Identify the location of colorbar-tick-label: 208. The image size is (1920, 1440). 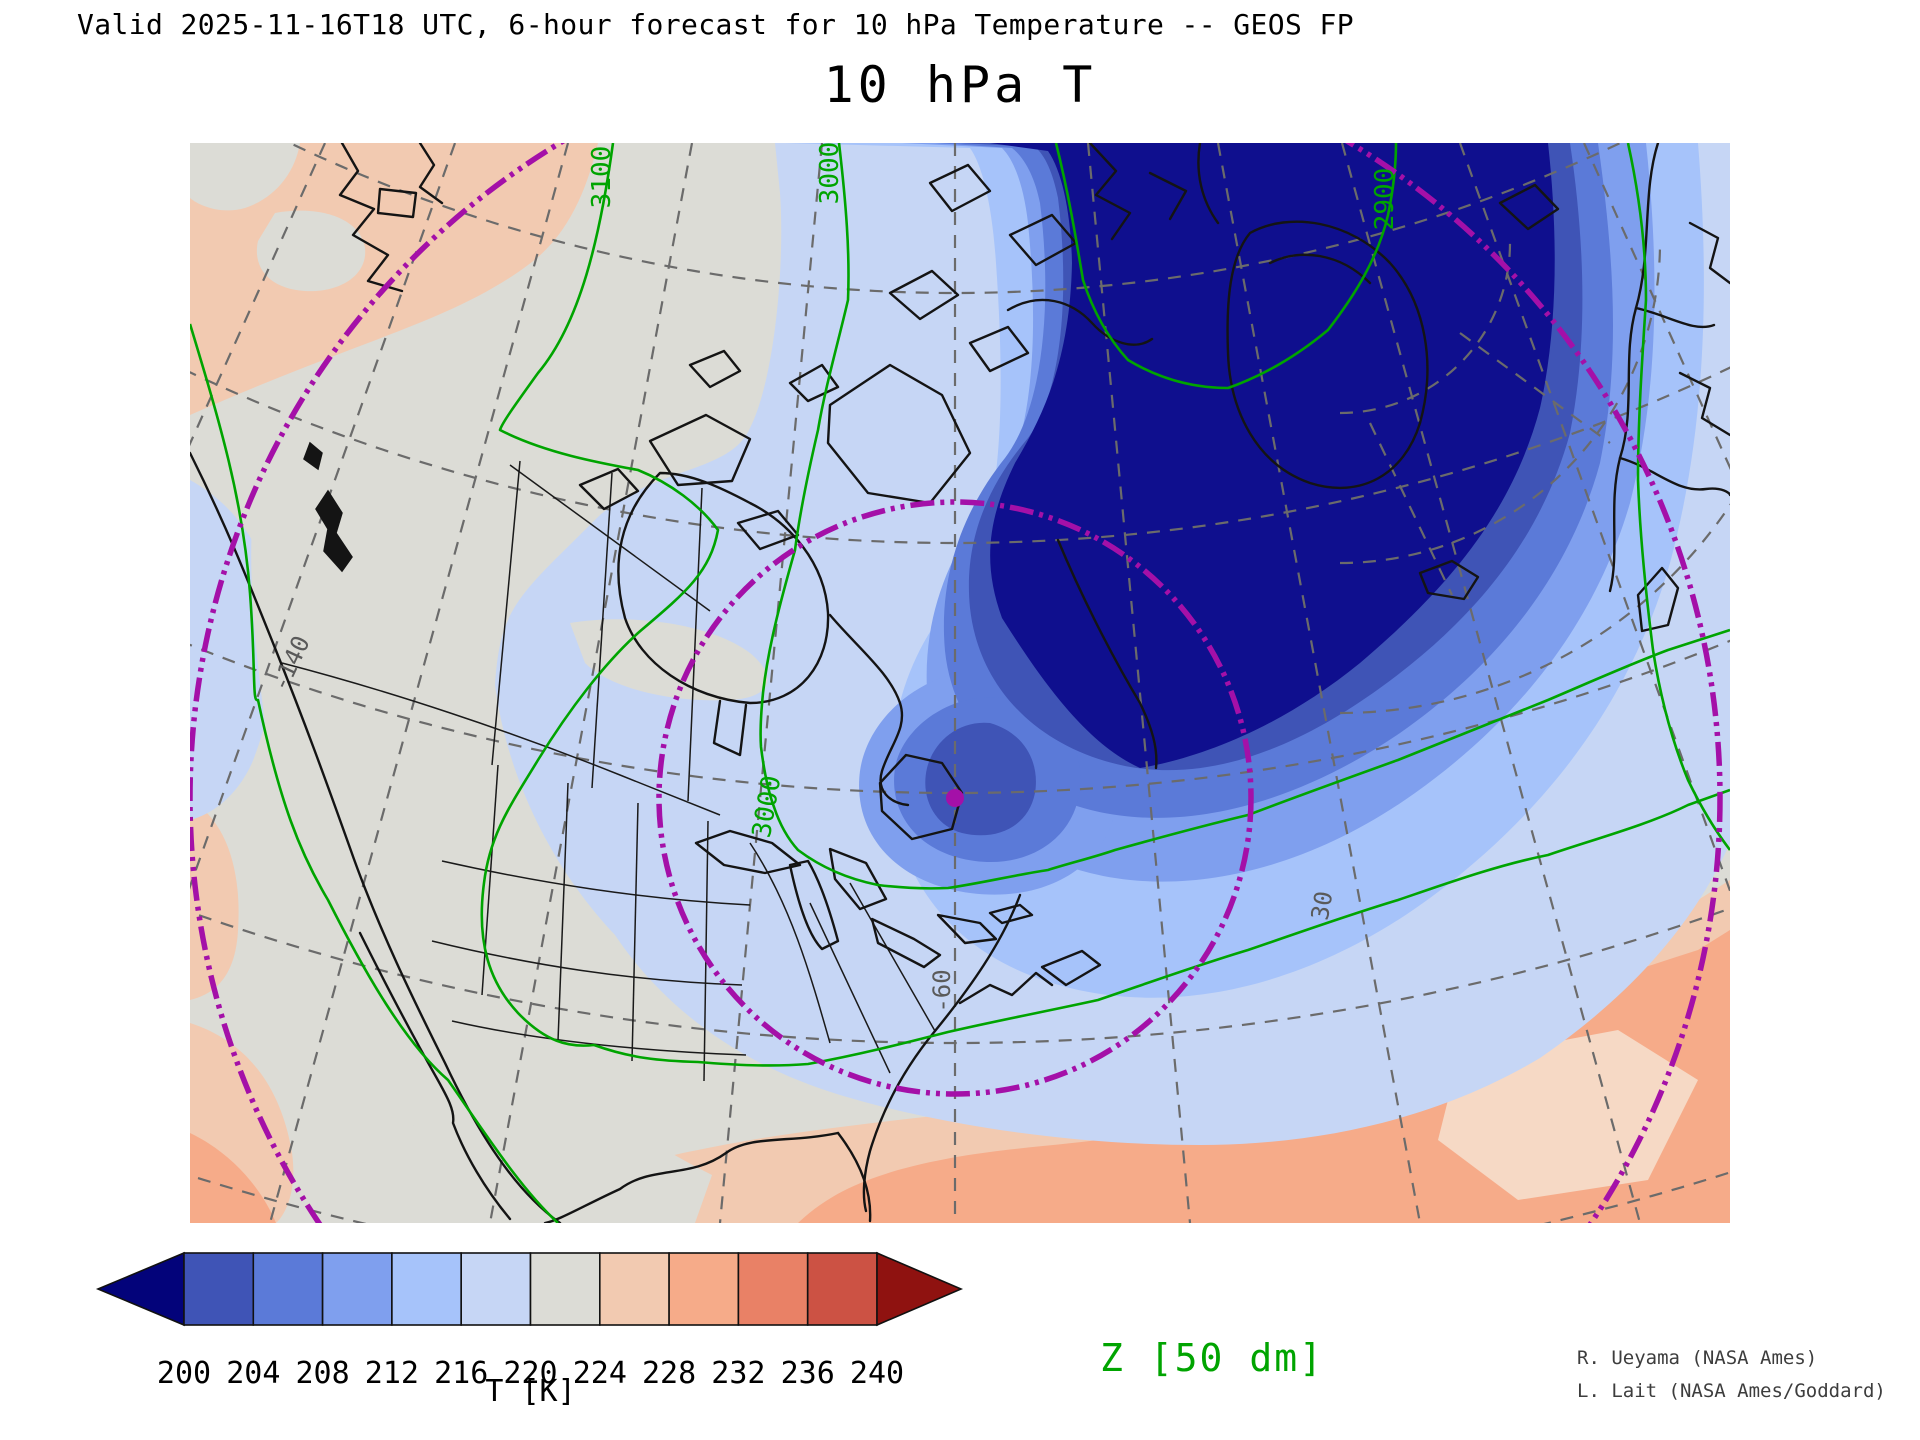
(323, 1373).